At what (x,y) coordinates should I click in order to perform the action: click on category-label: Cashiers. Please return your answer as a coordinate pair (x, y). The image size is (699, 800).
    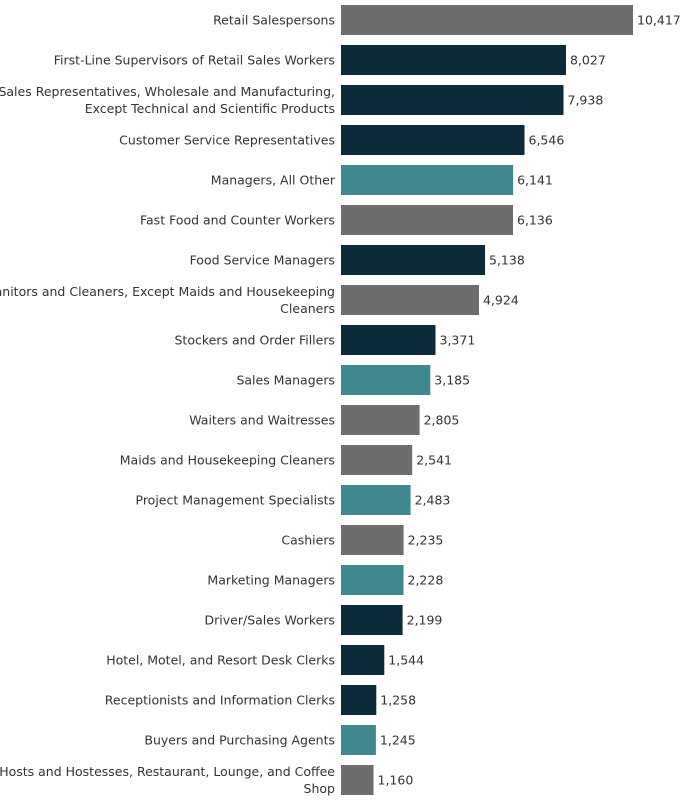
    Looking at the image, I should click on (308, 540).